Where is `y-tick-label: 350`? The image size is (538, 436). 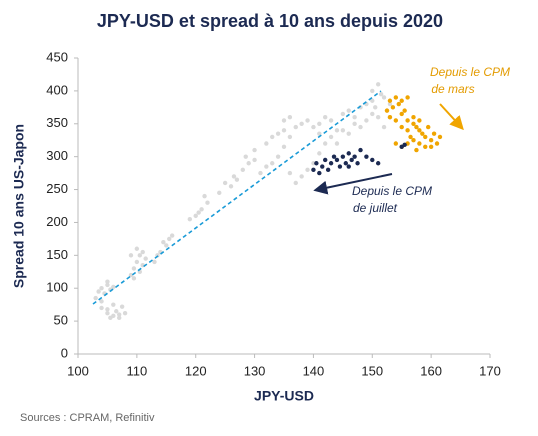
y-tick-label: 350 is located at coordinates (57, 122).